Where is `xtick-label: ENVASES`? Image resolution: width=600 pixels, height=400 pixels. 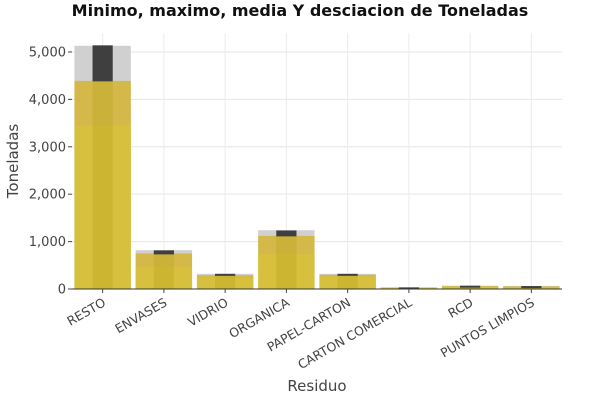
xtick-label: ENVASES is located at coordinates (140, 316).